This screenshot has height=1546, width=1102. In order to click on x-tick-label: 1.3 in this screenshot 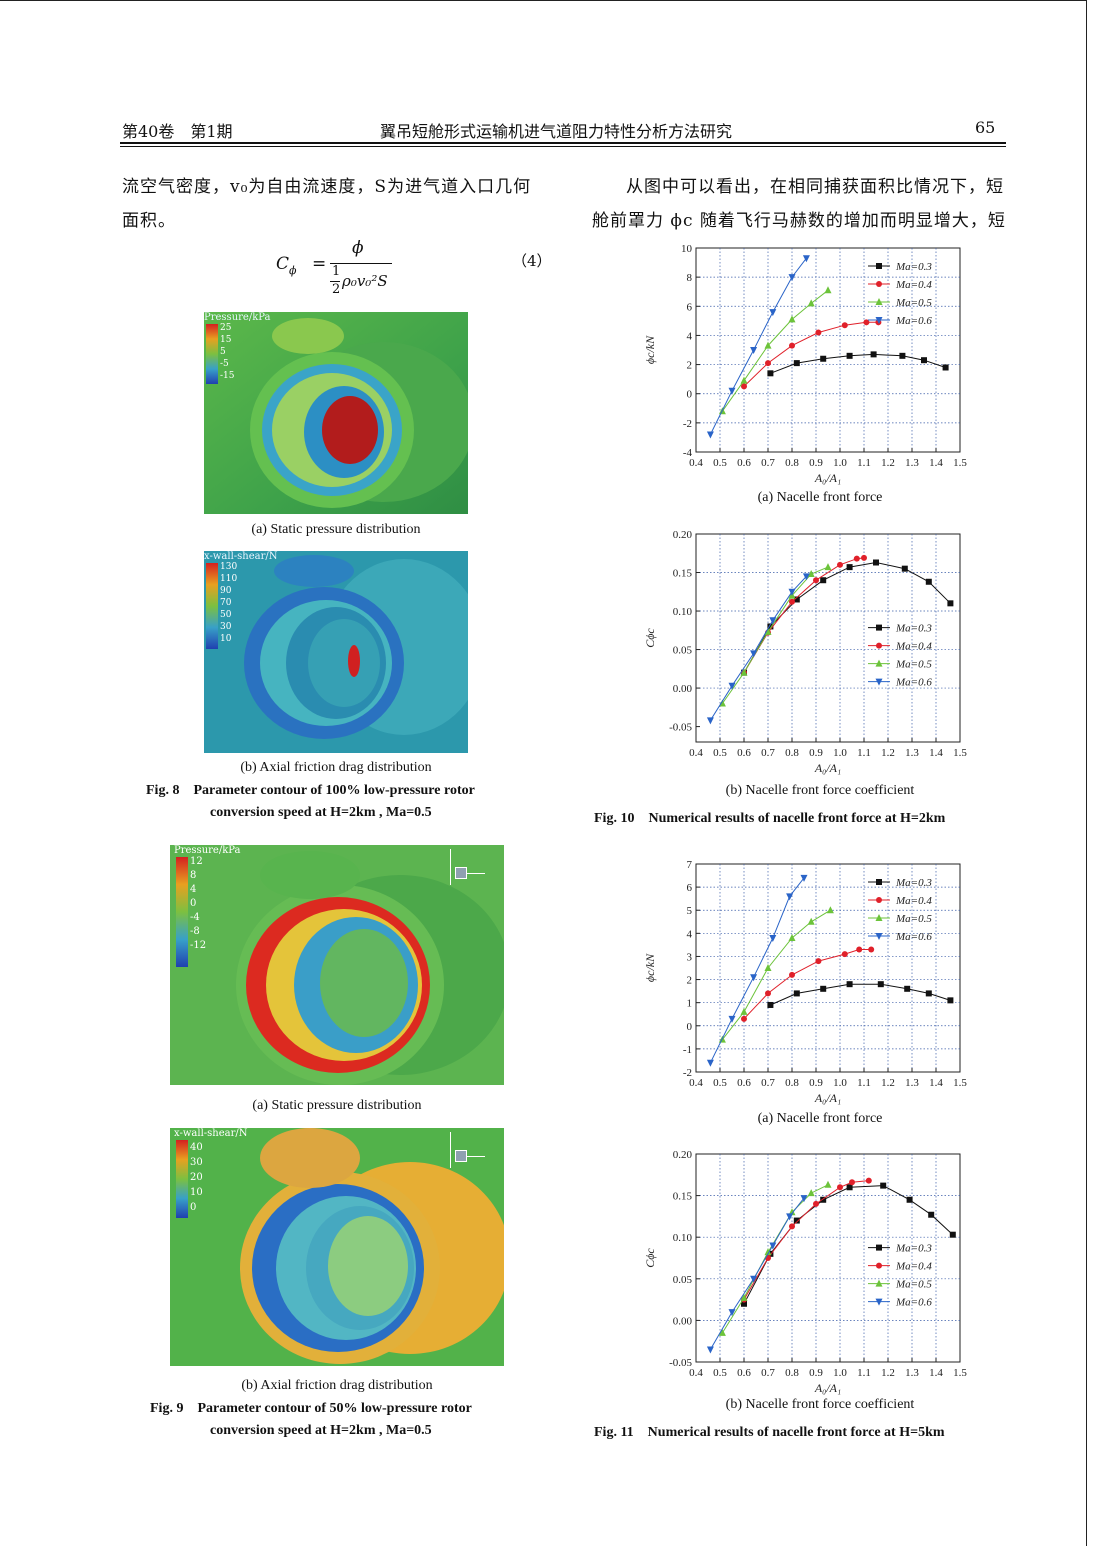, I will do `click(912, 1083)`.